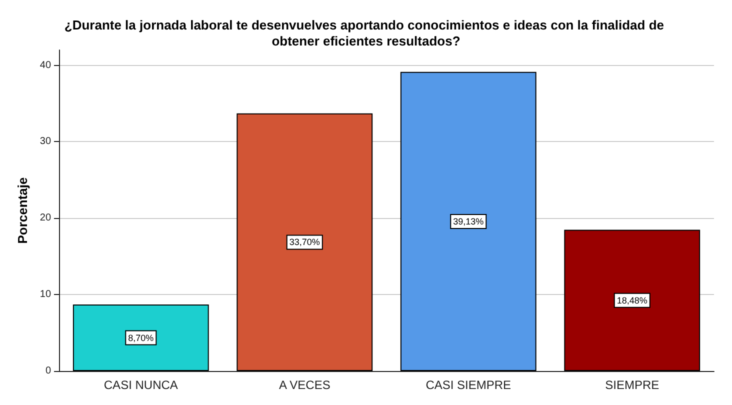 This screenshot has height=405, width=732. I want to click on x-tick-label: CASI NUNCA, so click(141, 385).